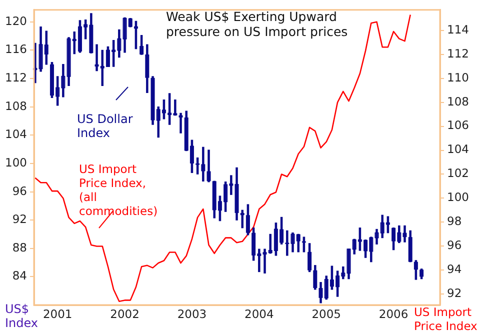 This screenshot has height=336, width=481. I want to click on annotation: US Import Price Index, (all commodities), so click(118, 190).